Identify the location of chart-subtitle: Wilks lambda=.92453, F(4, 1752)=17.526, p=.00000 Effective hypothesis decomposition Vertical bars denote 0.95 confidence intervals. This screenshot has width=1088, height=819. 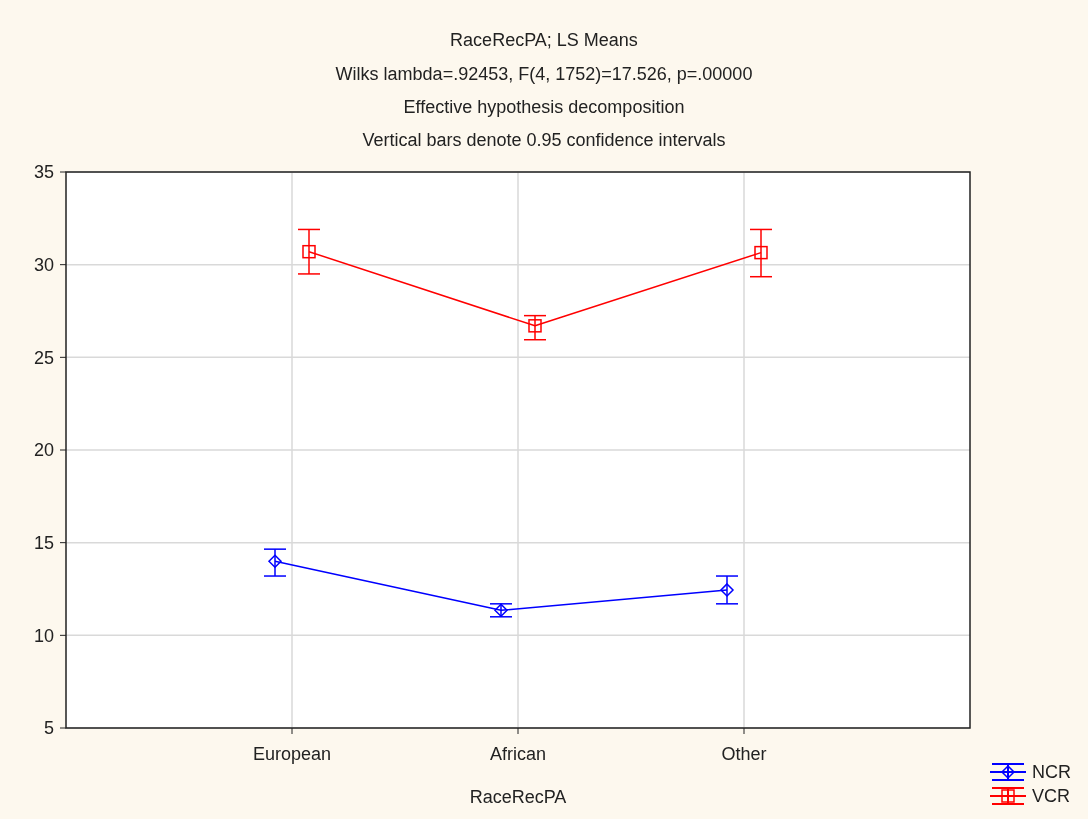
(544, 107).